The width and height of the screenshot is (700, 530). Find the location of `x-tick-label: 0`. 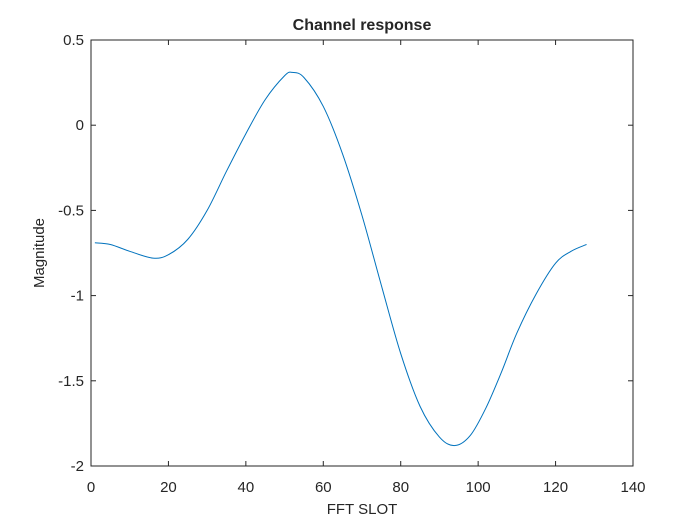

x-tick-label: 0 is located at coordinates (91, 487).